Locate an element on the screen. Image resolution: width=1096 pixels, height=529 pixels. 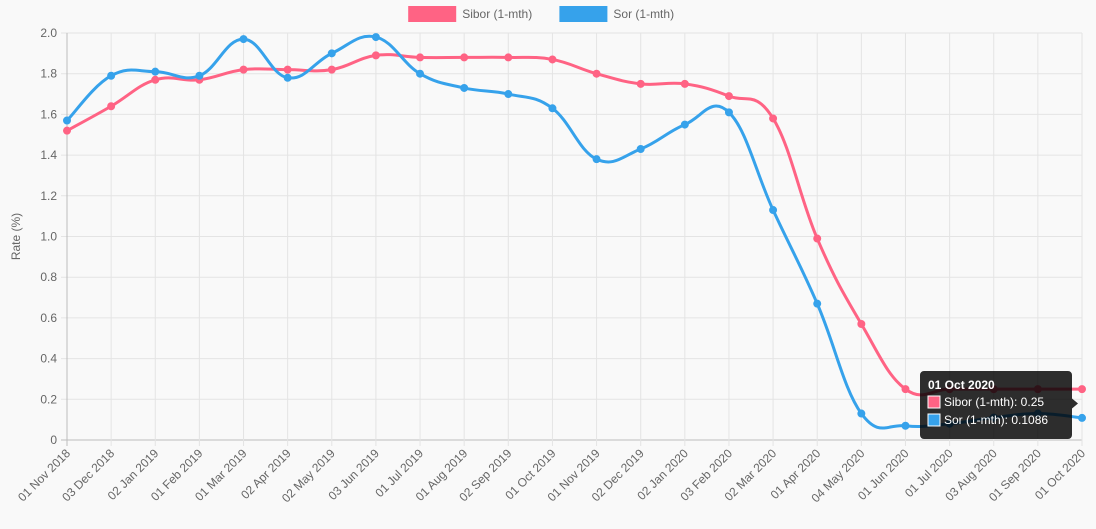
legend-label: Sibor (1-mth) is located at coordinates (497, 14).